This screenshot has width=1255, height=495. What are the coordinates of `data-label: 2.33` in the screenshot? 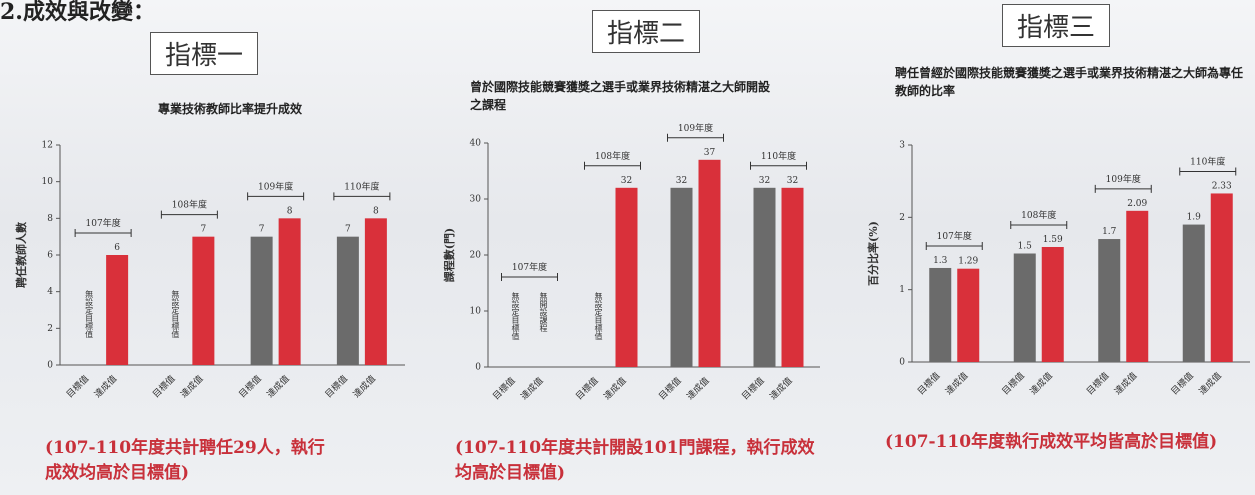 It's located at (1222, 186).